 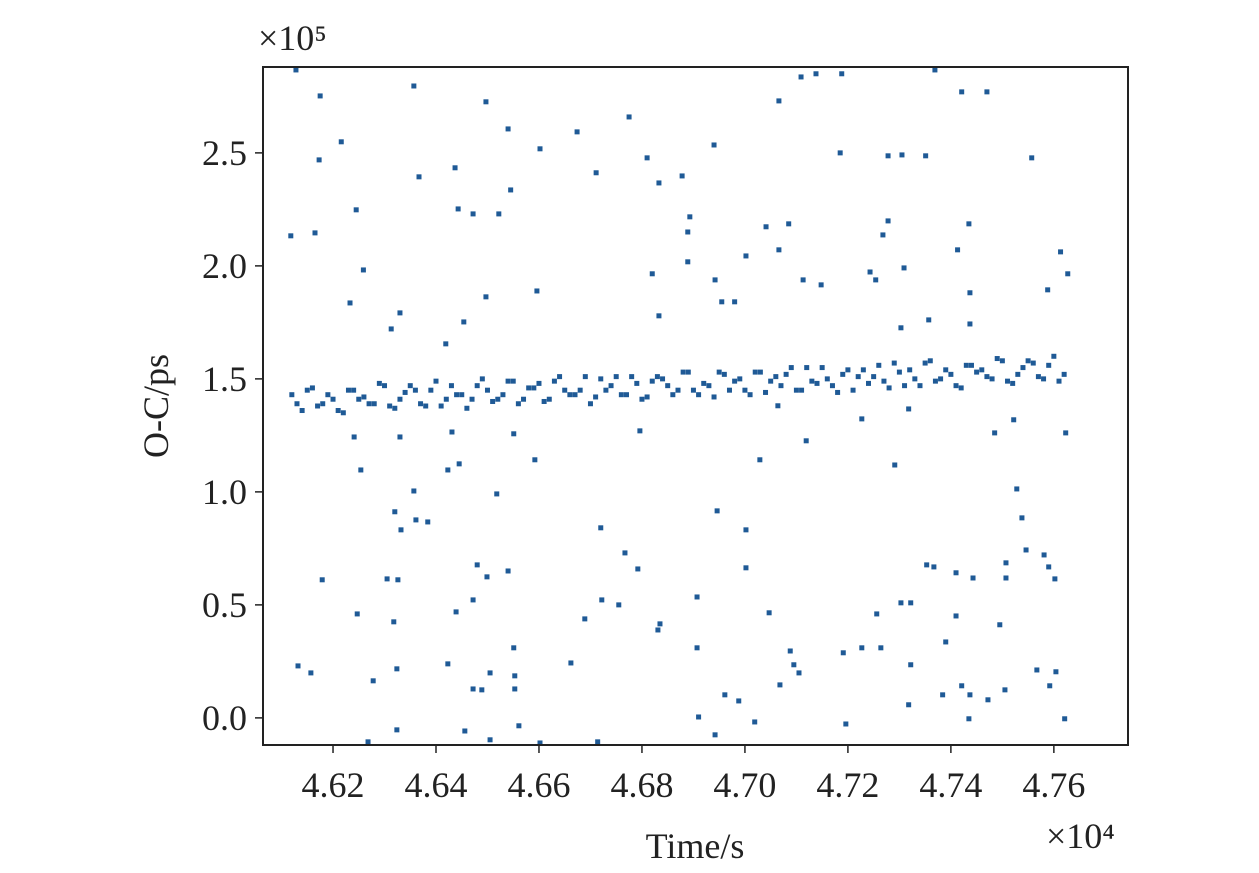 What do you see at coordinates (641, 785) in the screenshot?
I see `x-tick-label: 4.68` at bounding box center [641, 785].